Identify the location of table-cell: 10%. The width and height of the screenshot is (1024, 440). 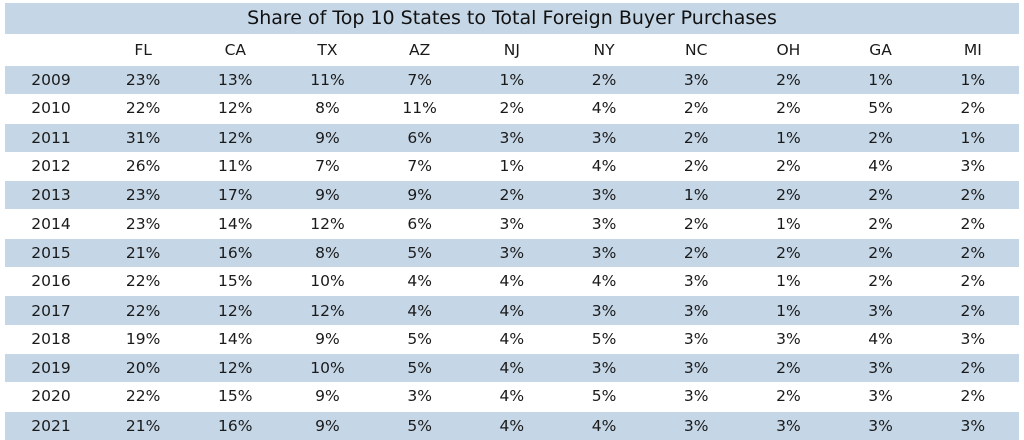
(327, 281).